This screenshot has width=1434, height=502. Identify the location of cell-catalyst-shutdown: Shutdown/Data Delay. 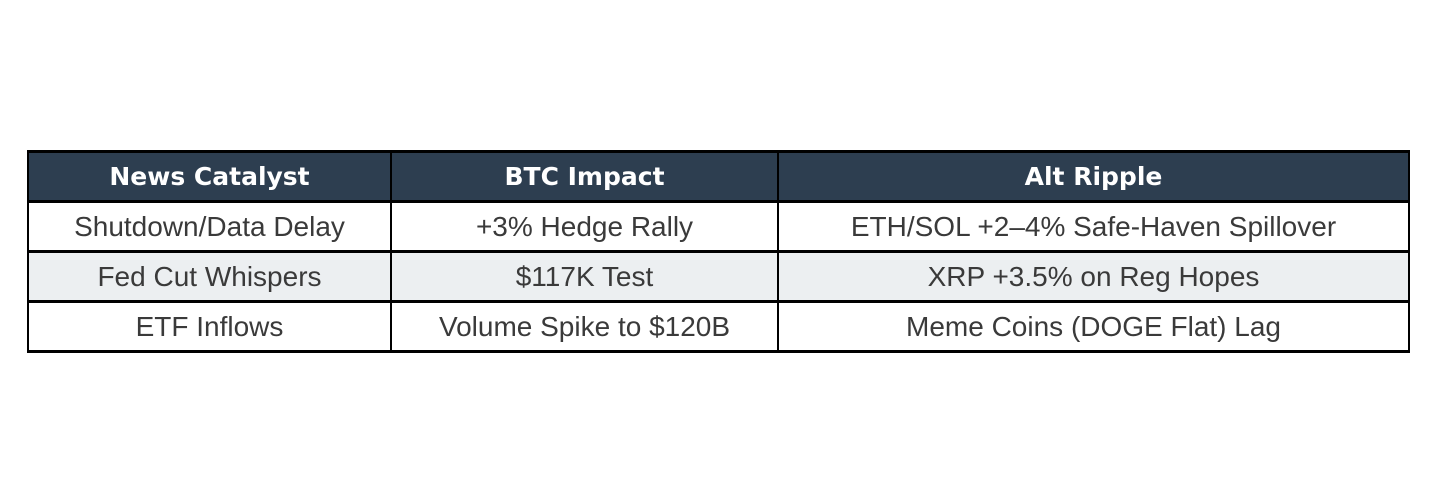
(209, 226).